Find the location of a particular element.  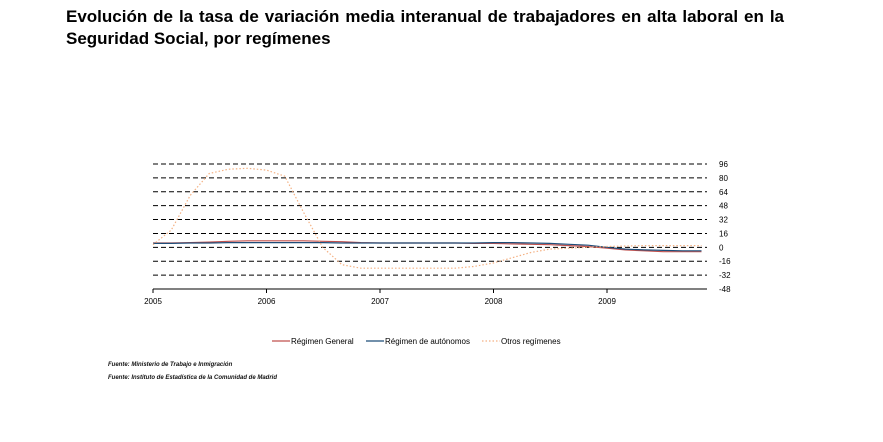

y-tick-label: 48 is located at coordinates (723, 206).